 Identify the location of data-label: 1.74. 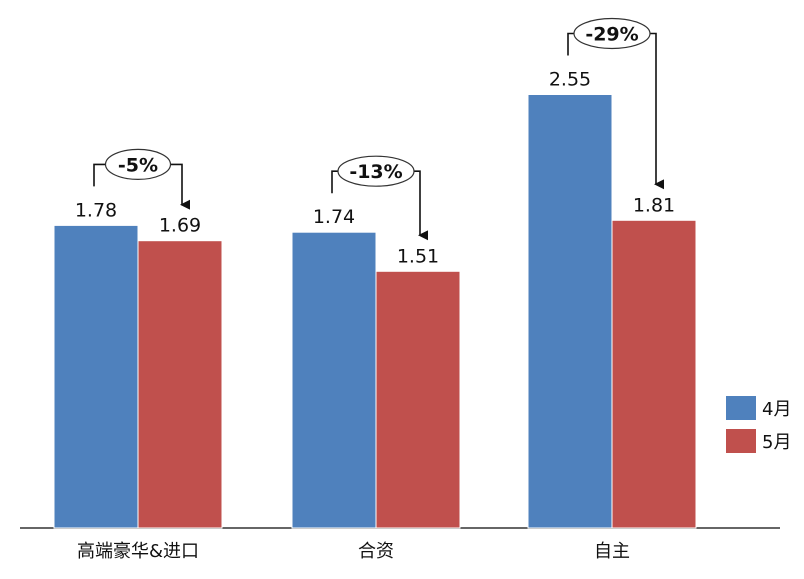
(334, 217).